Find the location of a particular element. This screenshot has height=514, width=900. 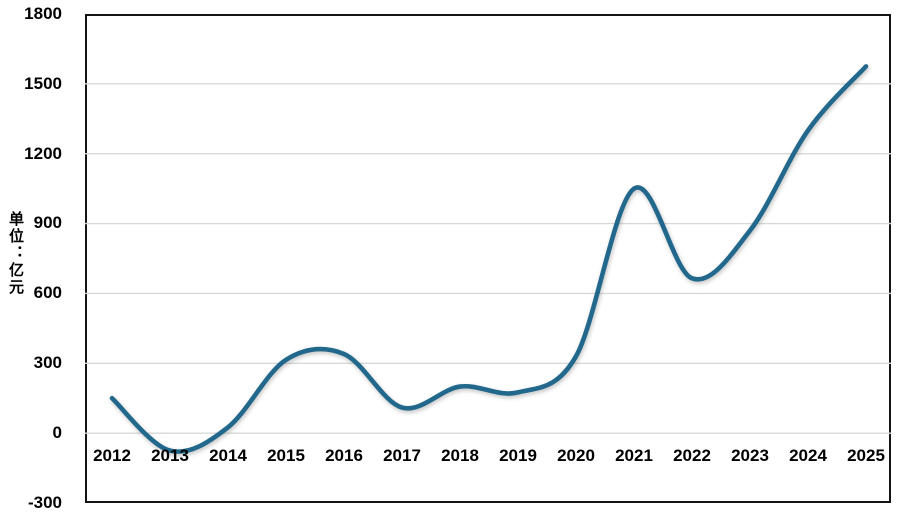

x-axis-tick-label: 2024 is located at coordinates (808, 455).